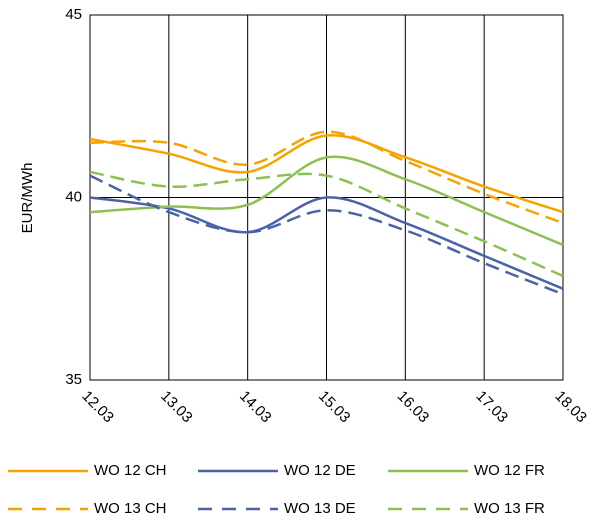  Describe the element at coordinates (176, 407) in the screenshot. I see `x-tick-label: 13.03` at that location.